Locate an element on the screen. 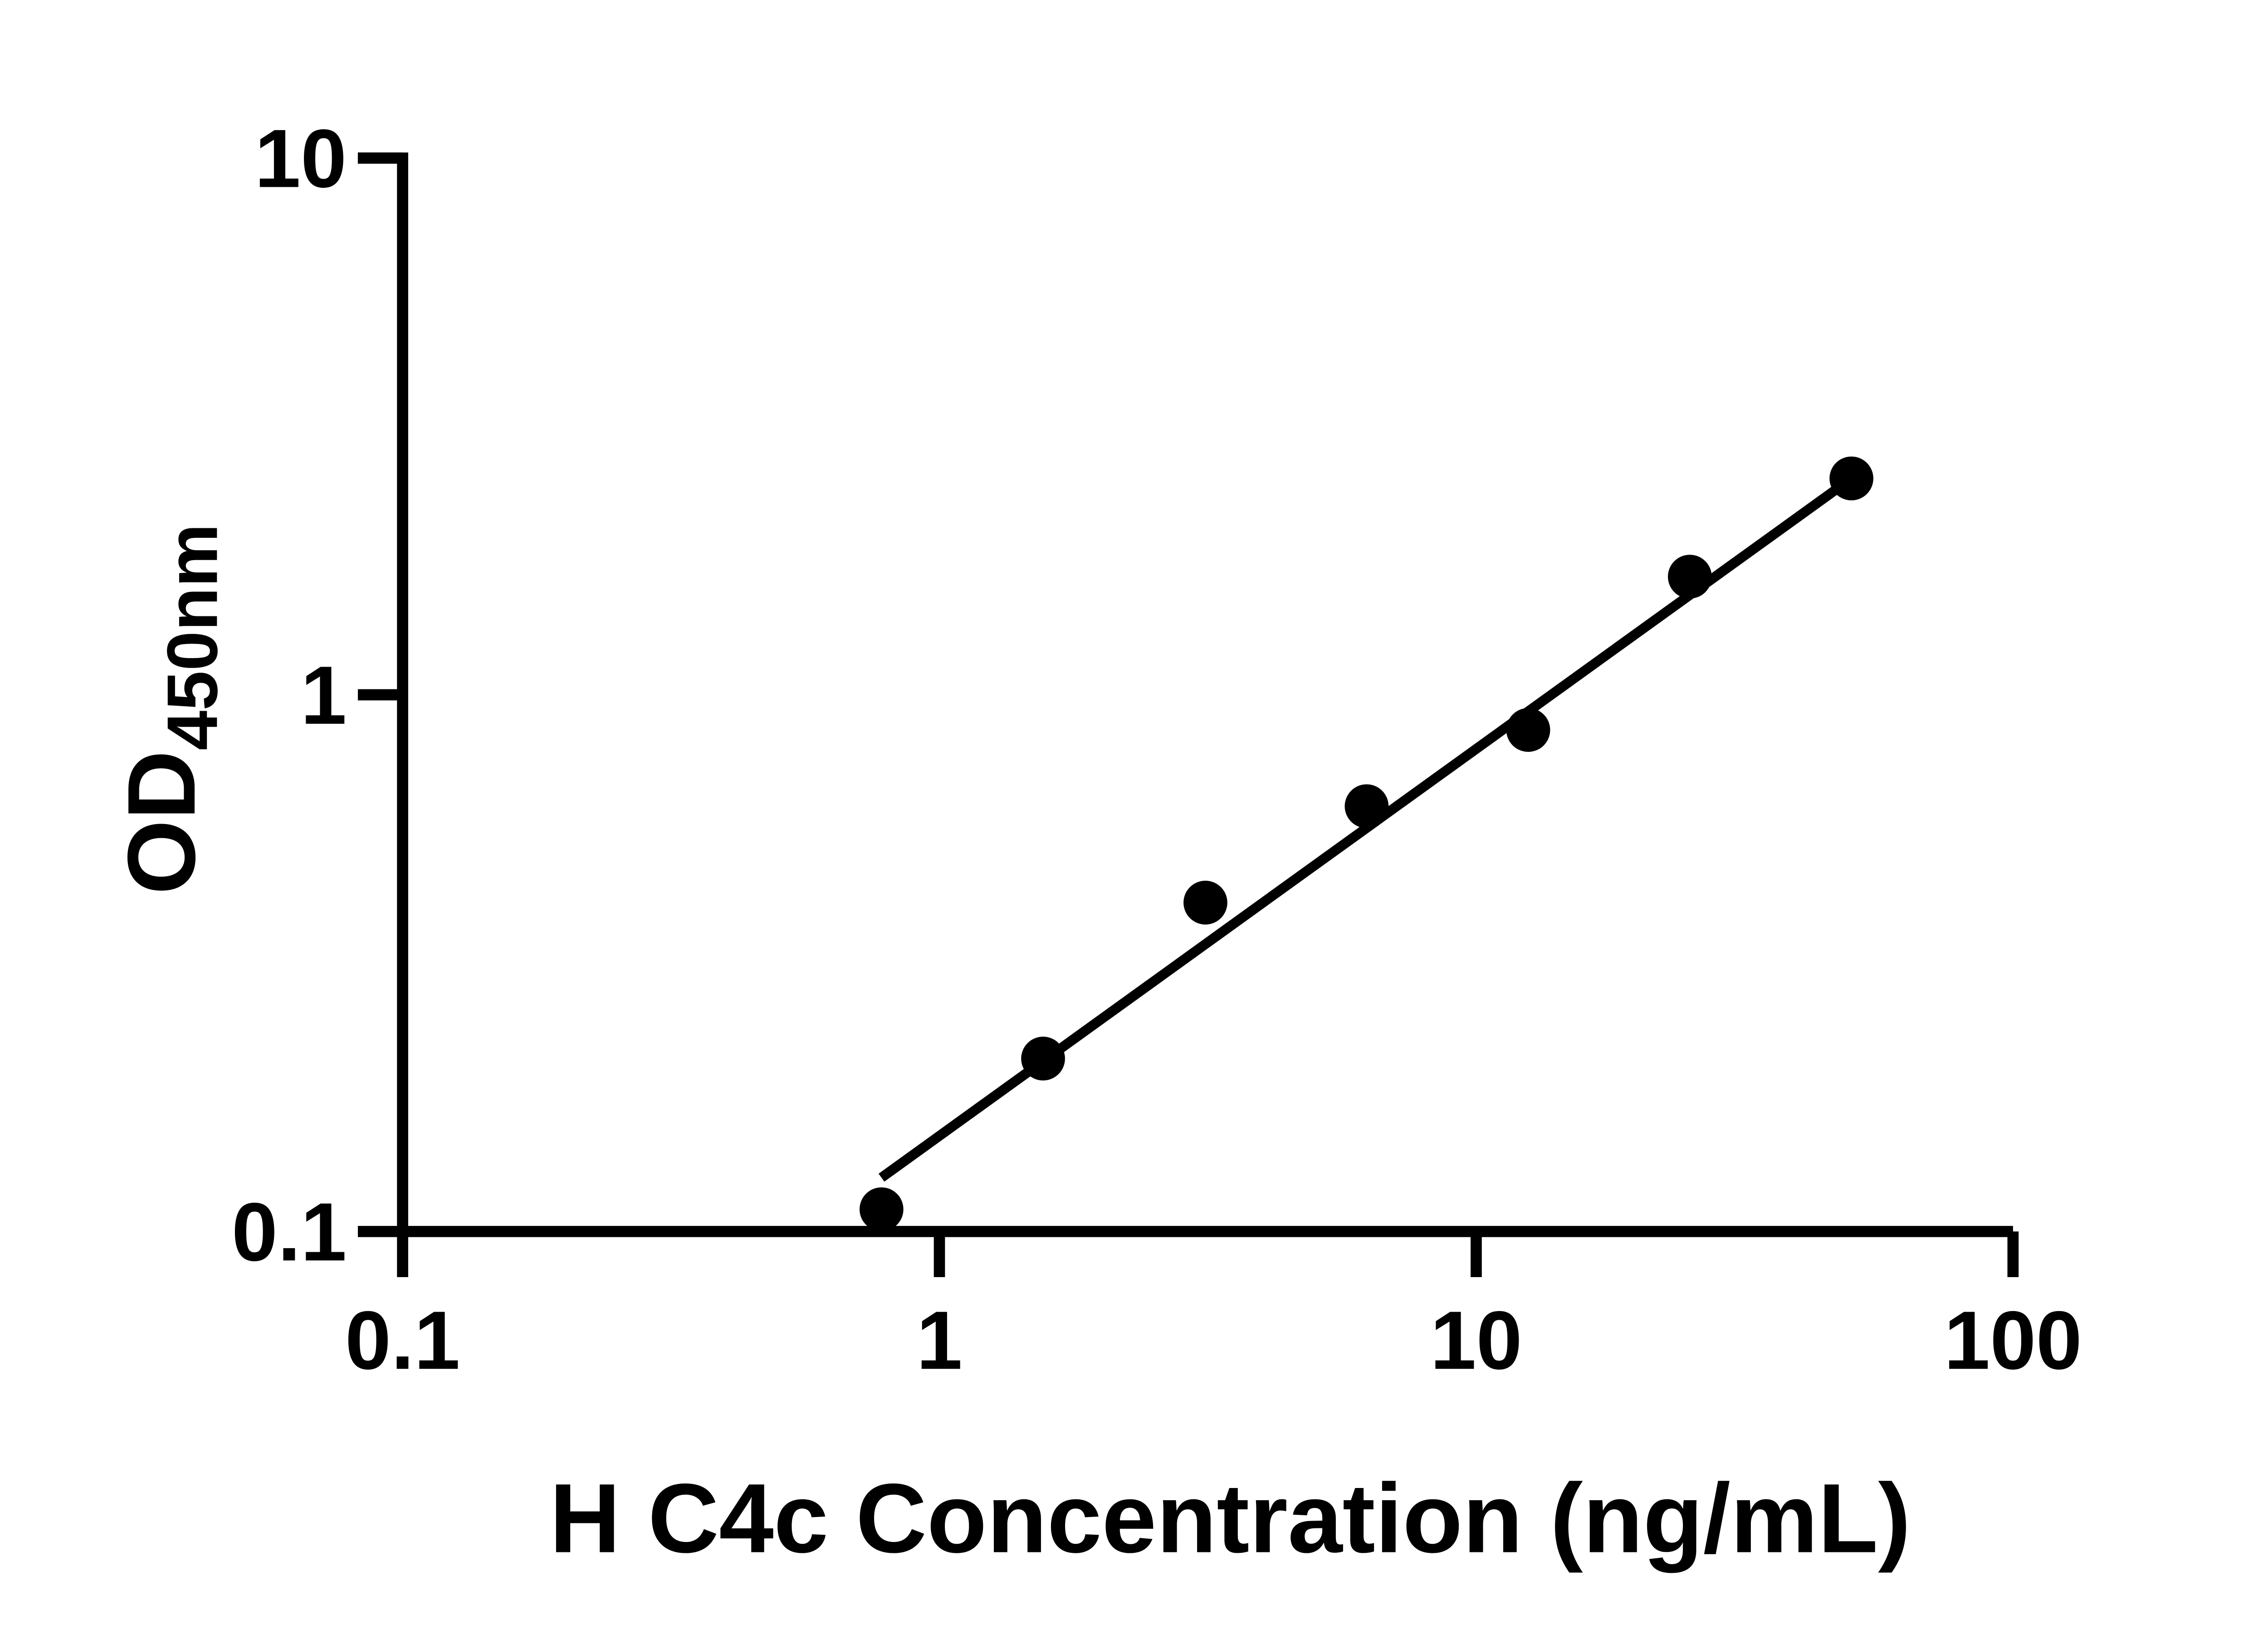 Image resolution: width=2268 pixels, height=1649 pixels. y-tick-label-0-1: 0.1 is located at coordinates (290, 1232).